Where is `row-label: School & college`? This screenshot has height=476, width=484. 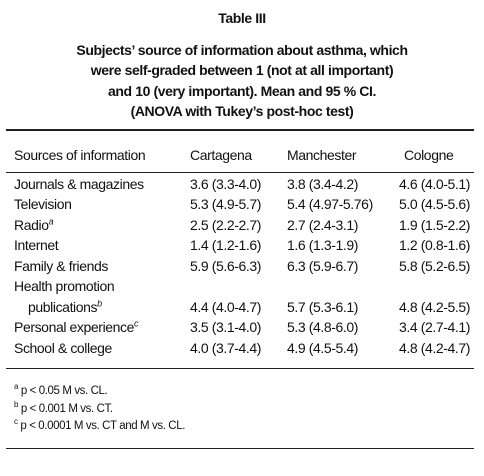 row-label: School & college is located at coordinates (63, 348).